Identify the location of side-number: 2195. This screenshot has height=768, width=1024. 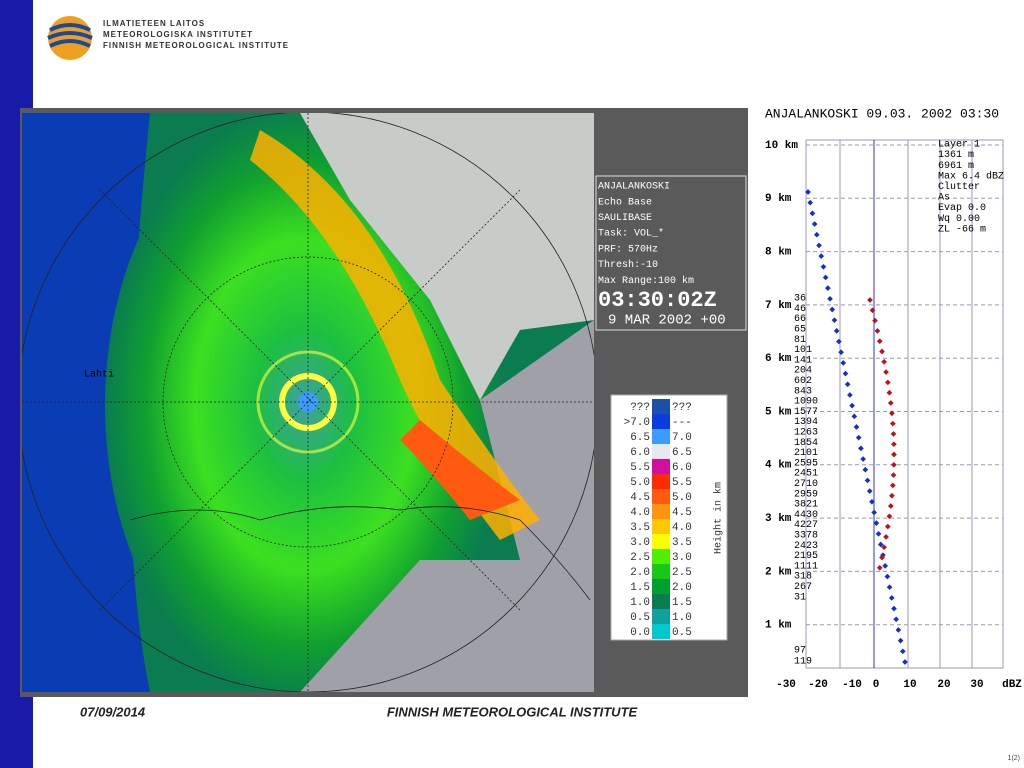
(806, 556).